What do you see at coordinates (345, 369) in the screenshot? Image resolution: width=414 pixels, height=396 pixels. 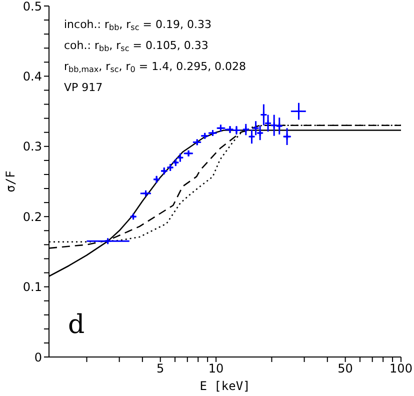 I see `x-tick-label: 50` at bounding box center [345, 369].